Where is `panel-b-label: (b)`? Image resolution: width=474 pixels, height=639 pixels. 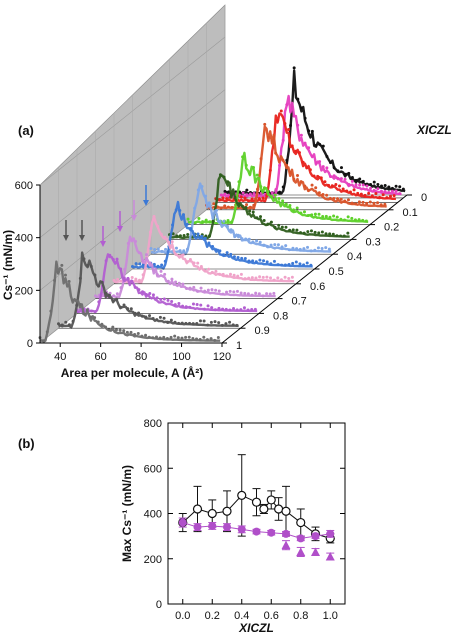 panel-b-label: (b) is located at coordinates (26, 443).